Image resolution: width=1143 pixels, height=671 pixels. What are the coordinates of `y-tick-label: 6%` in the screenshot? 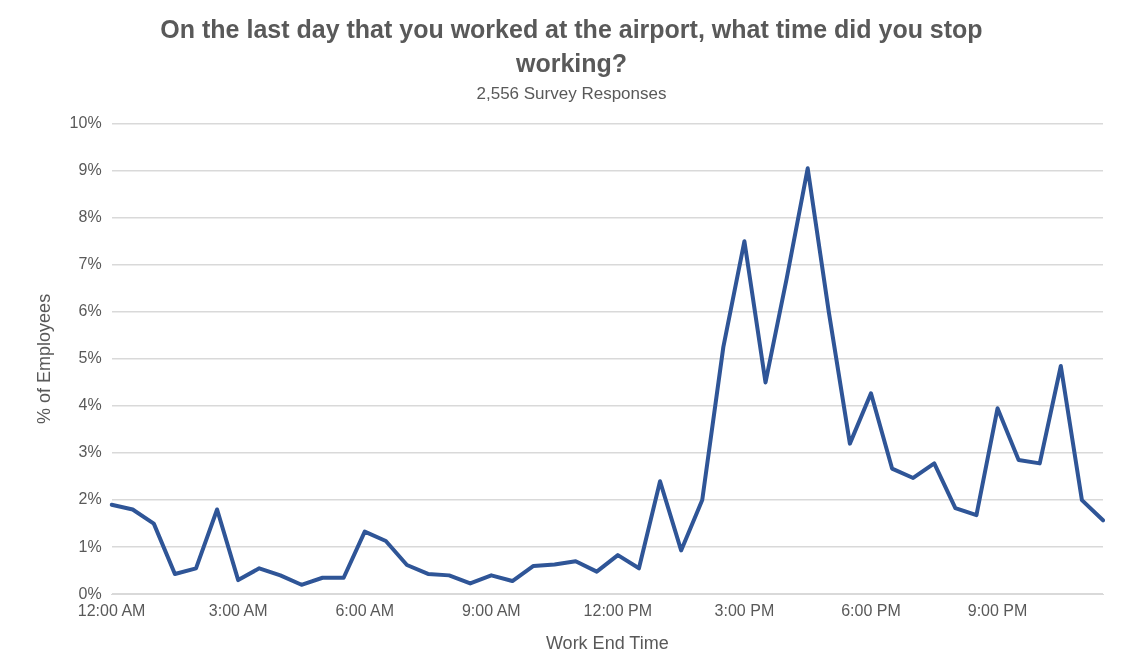 It's located at (90, 311).